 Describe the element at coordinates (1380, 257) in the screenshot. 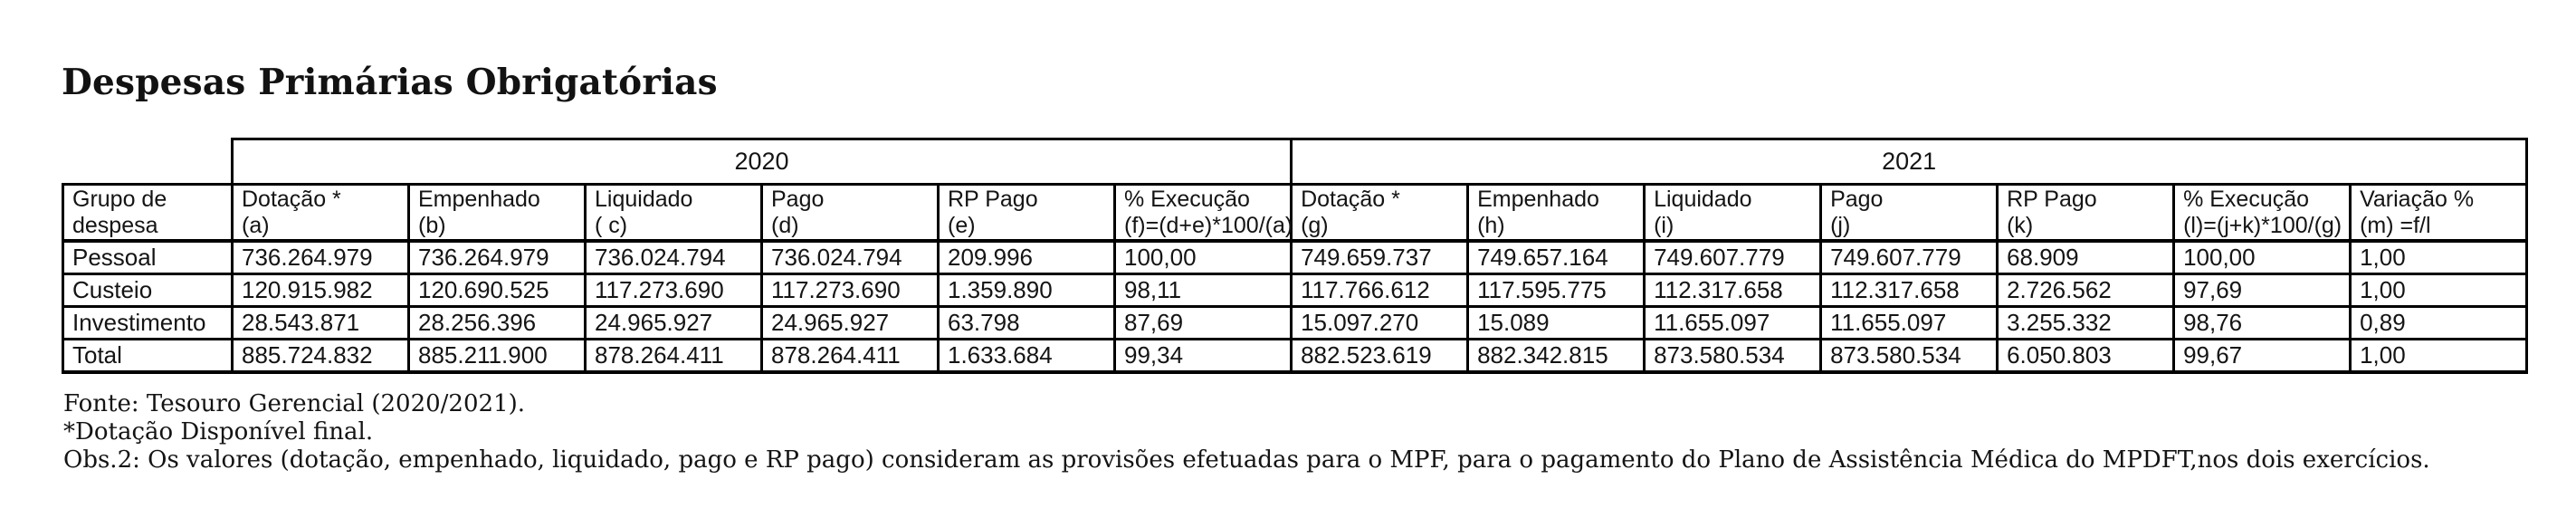

I see `table-cell: 749.659.737` at that location.